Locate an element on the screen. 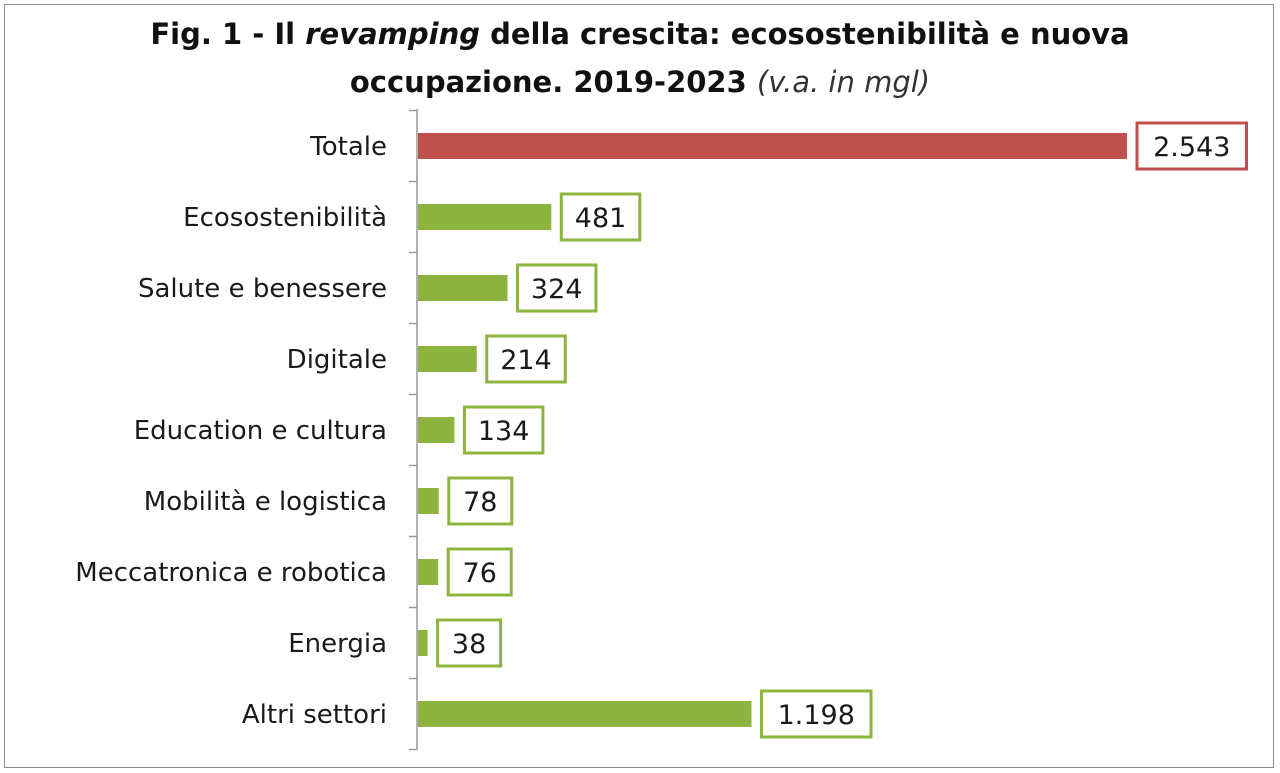 The height and width of the screenshot is (773, 1280). title-italic-word: revamping is located at coordinates (392, 34).